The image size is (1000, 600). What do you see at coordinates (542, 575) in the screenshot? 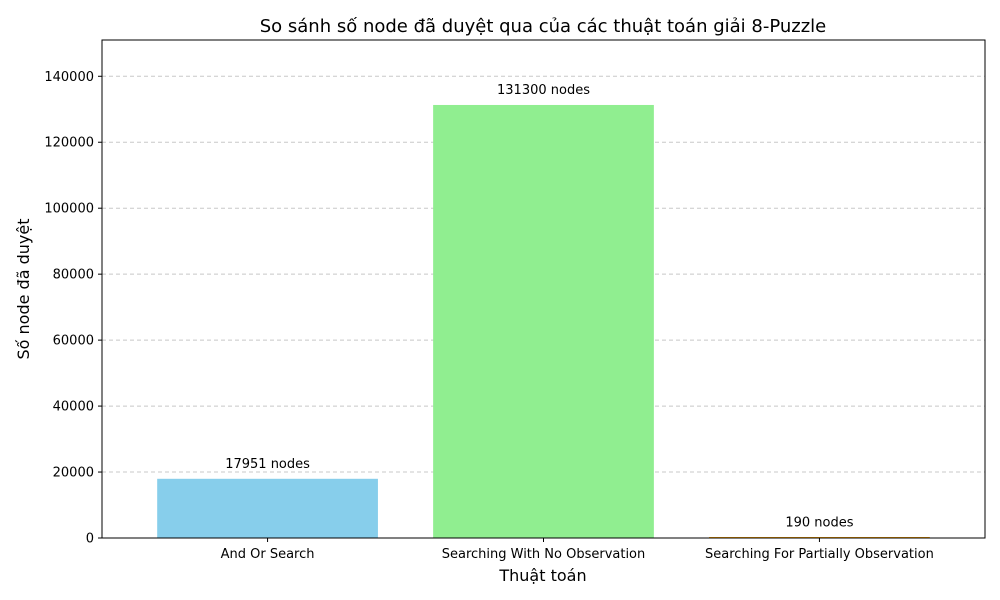
I see `x-axis-label: Thuật toán` at bounding box center [542, 575].